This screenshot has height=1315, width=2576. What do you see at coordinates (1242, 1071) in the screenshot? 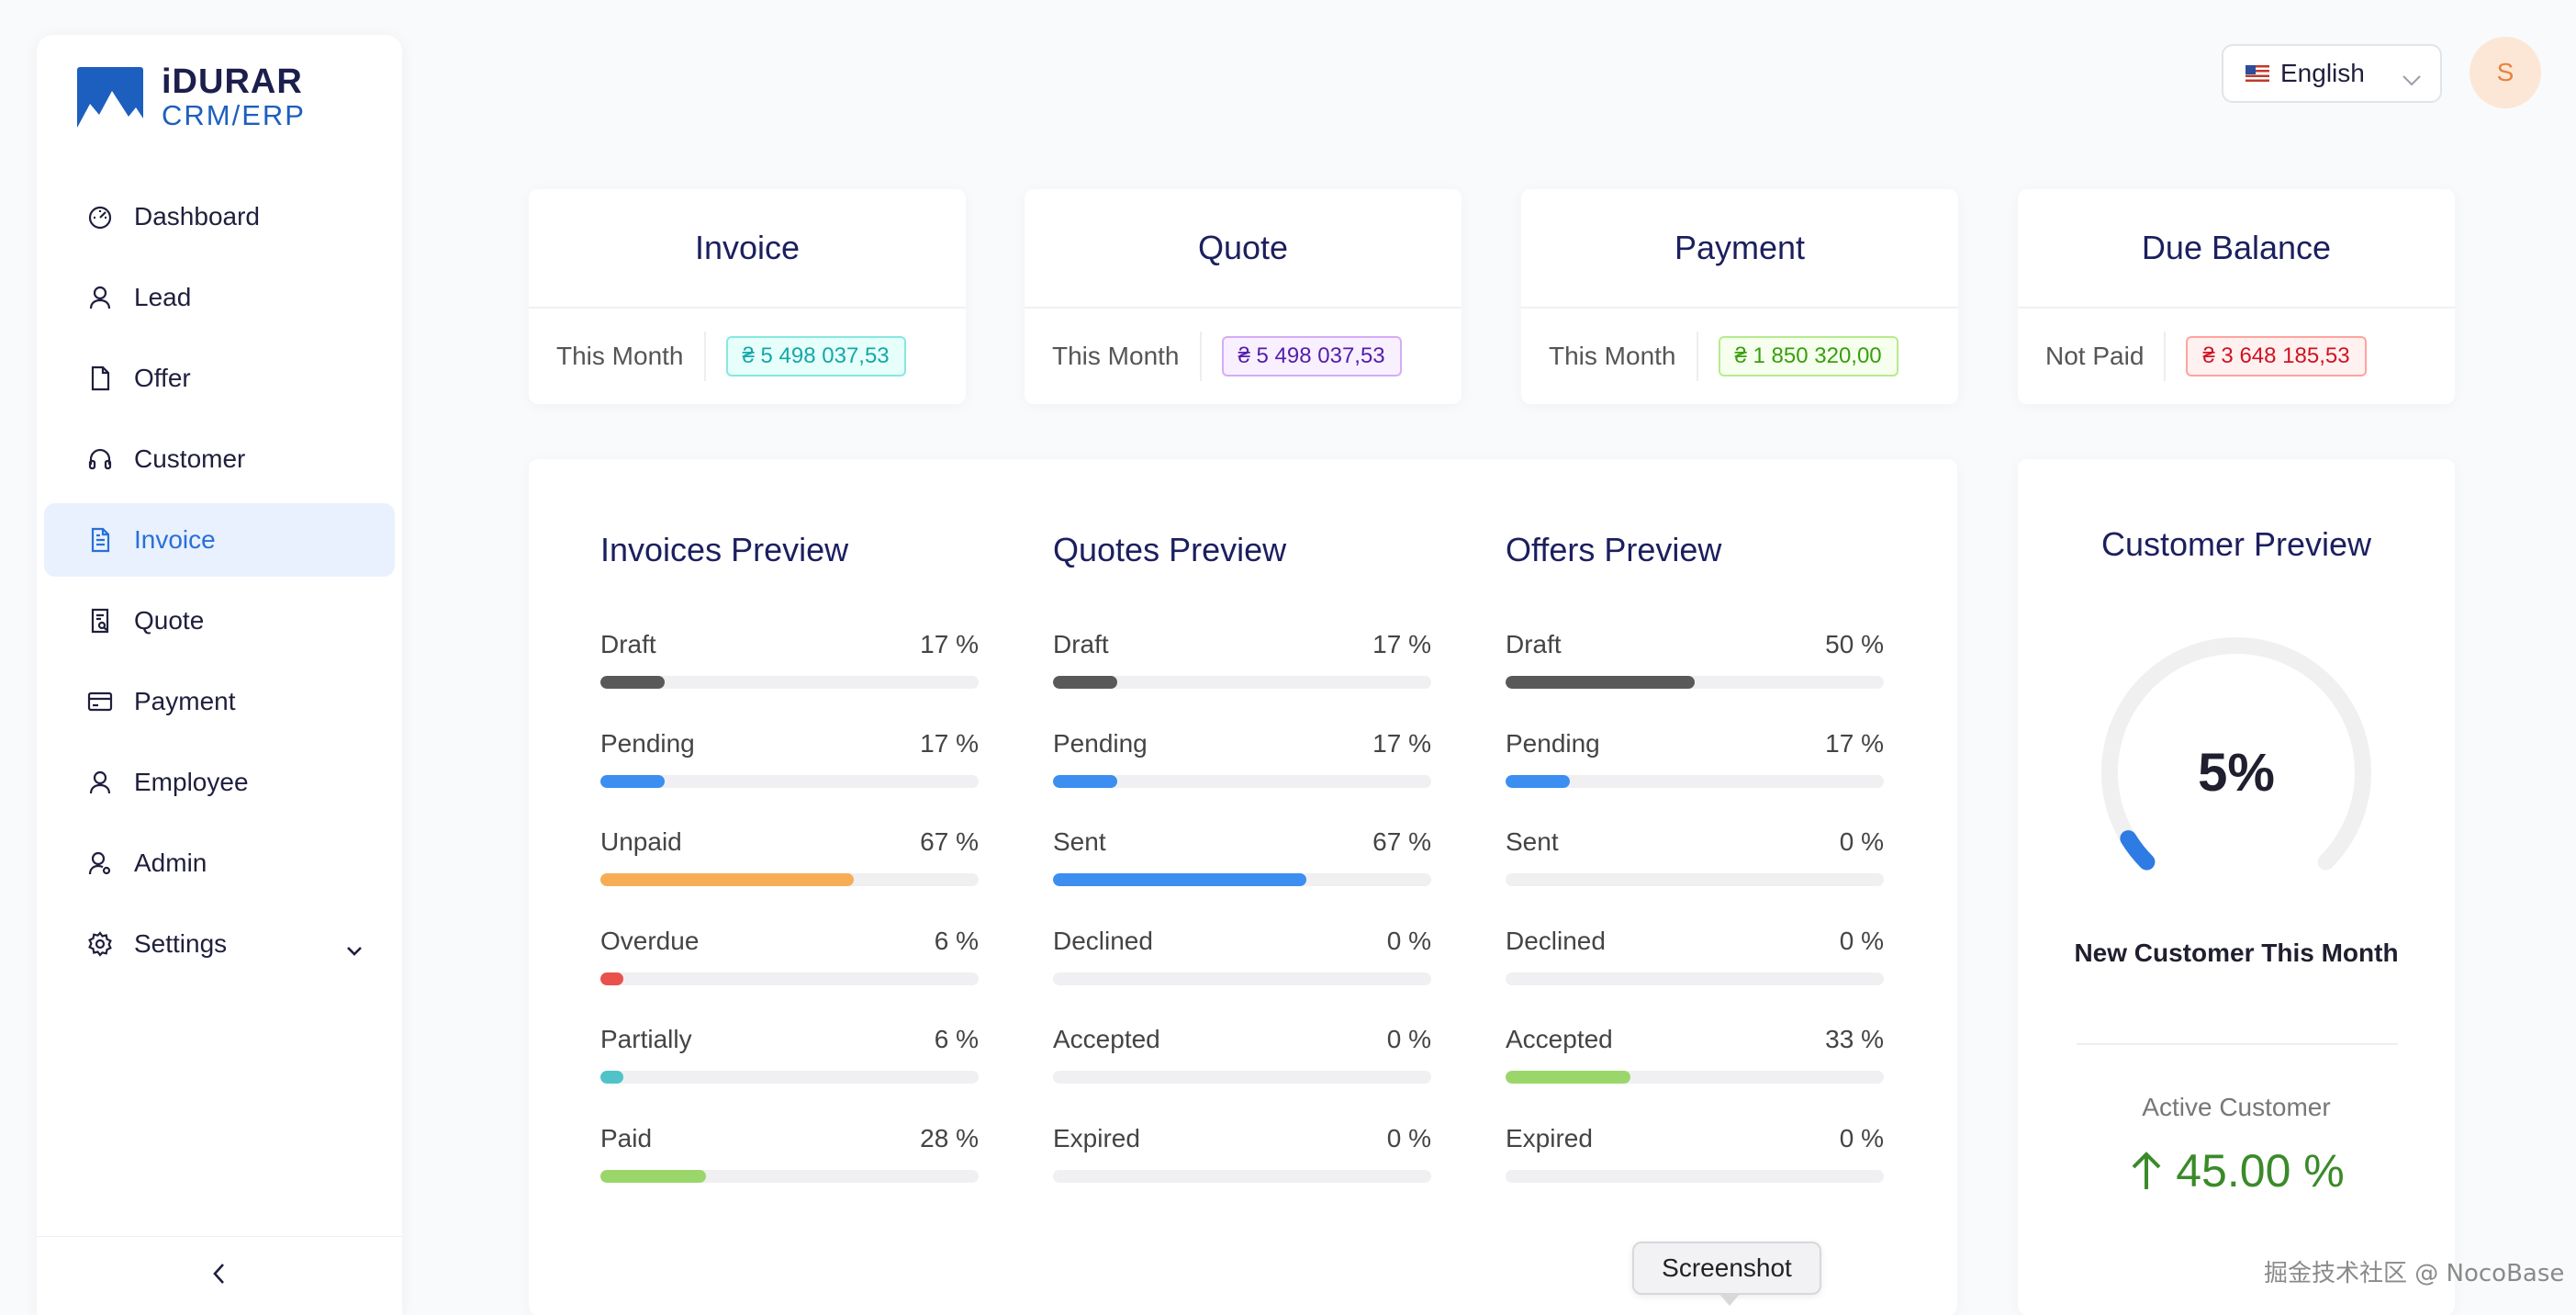
I see `status-stat: Accepted 0 %` at bounding box center [1242, 1071].